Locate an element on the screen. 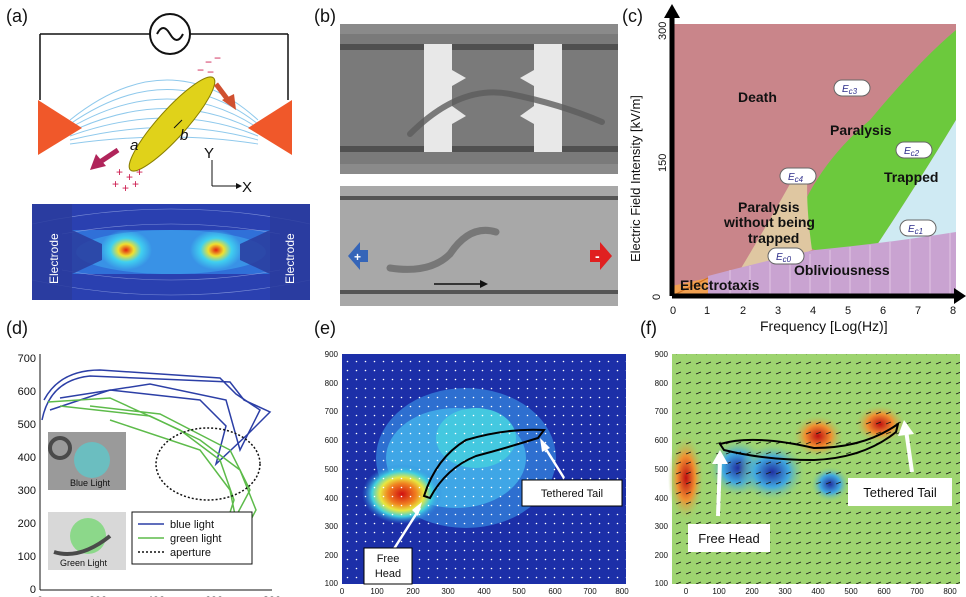 This screenshot has height=597, width=966. panel-a-heatmap: Electrode Electrode is located at coordinates (171, 252).